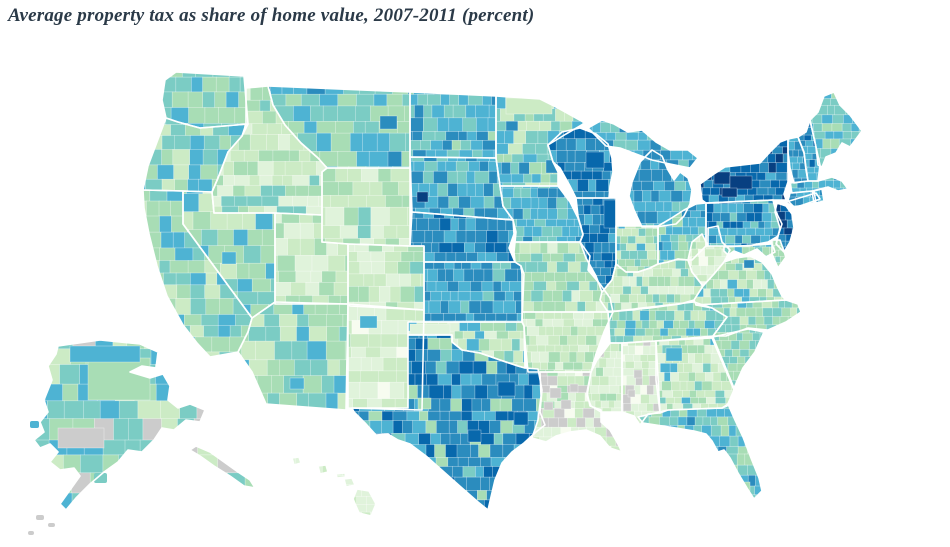 This screenshot has width=950, height=547. What do you see at coordinates (581, 161) in the screenshot?
I see `state-WI` at bounding box center [581, 161].